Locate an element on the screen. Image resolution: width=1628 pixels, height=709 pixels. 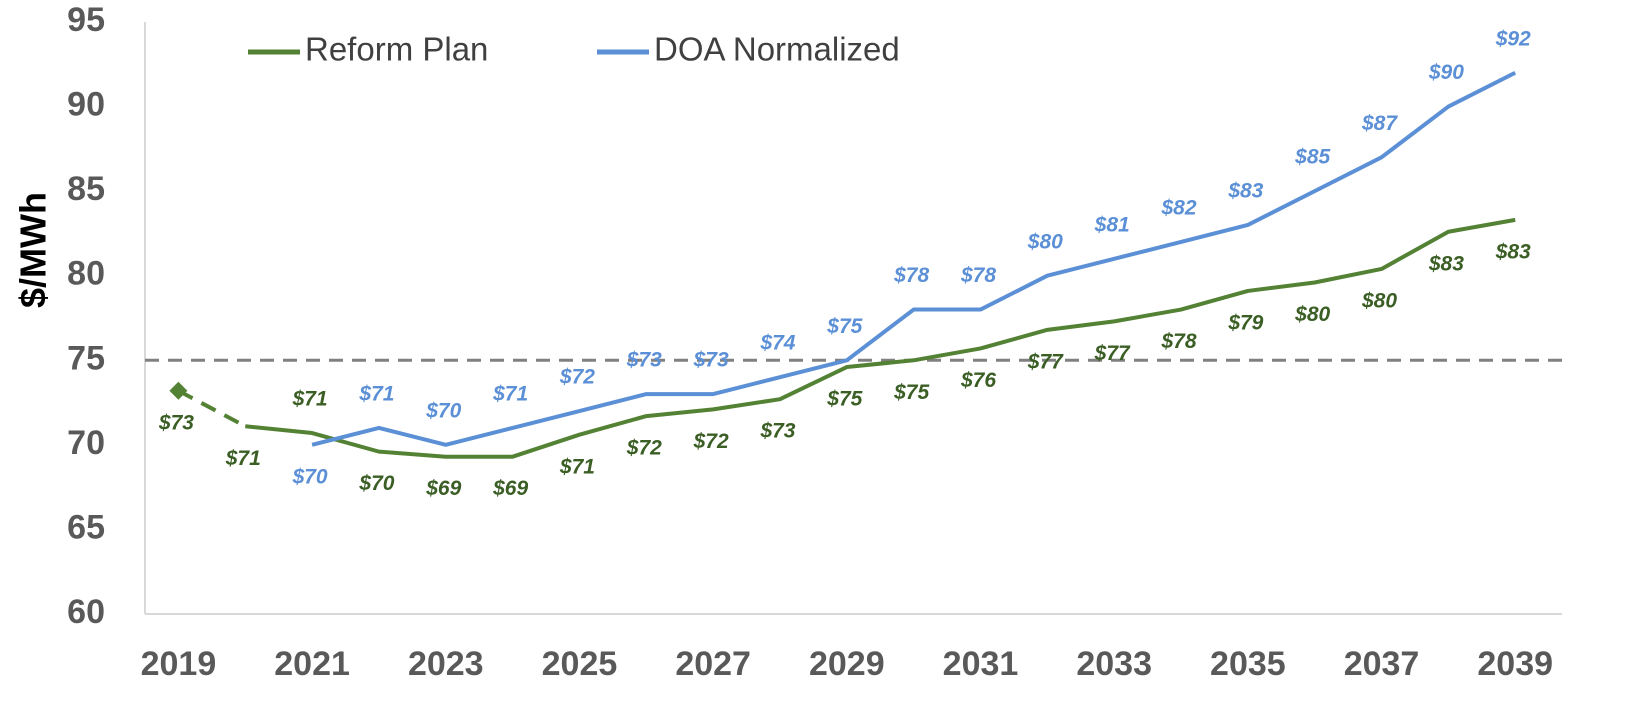
data-label: $79 is located at coordinates (1245, 322).